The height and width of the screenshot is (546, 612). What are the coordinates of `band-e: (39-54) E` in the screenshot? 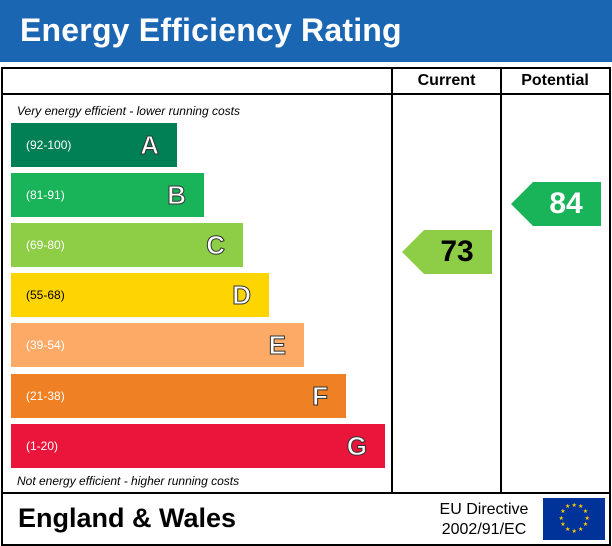 It's located at (157, 345).